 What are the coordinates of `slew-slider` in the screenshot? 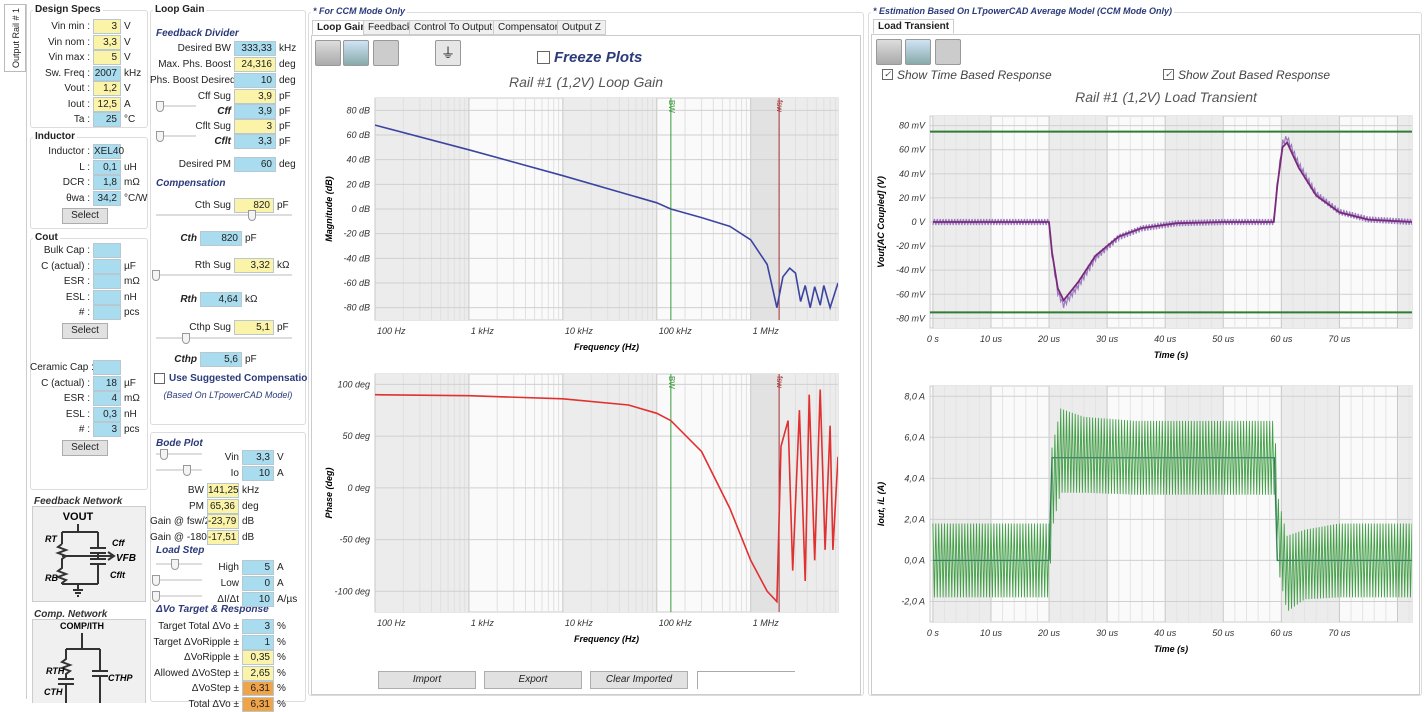 It's located at (177, 596).